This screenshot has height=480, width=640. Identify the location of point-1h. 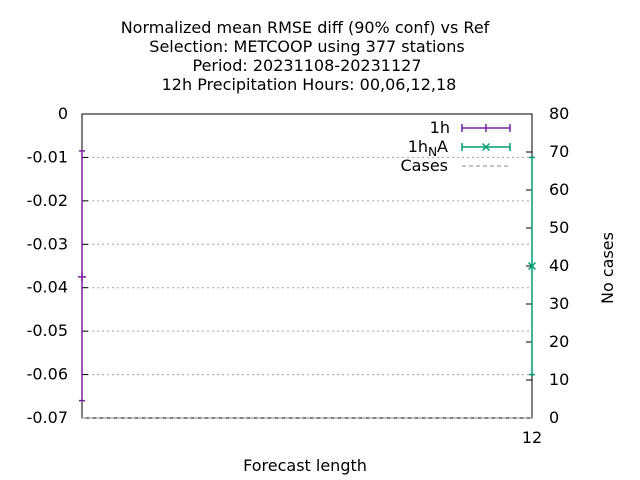
(82, 276).